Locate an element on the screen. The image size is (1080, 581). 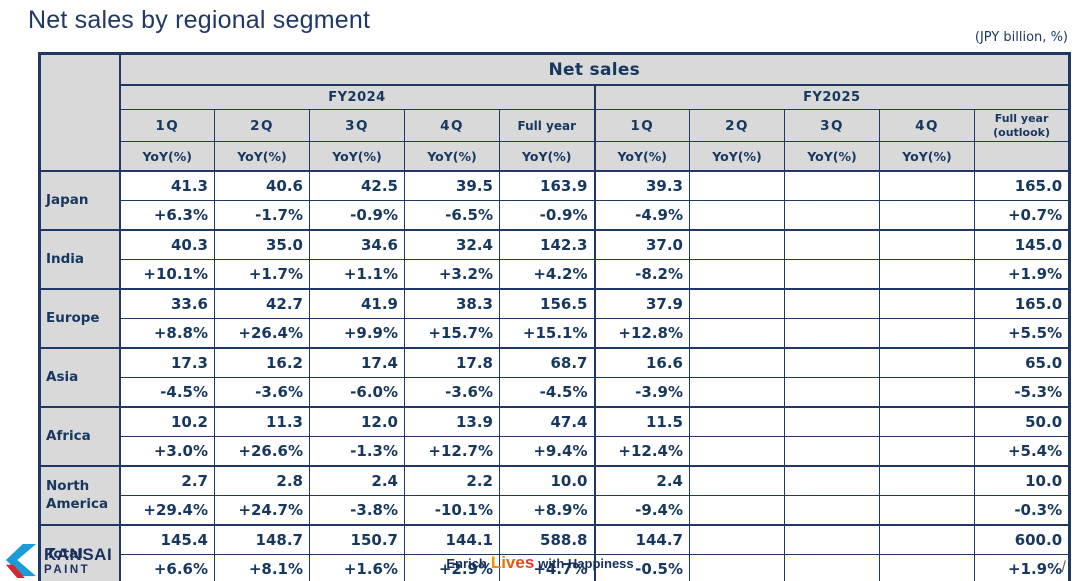
value-cell: 37.9 is located at coordinates (641, 303).